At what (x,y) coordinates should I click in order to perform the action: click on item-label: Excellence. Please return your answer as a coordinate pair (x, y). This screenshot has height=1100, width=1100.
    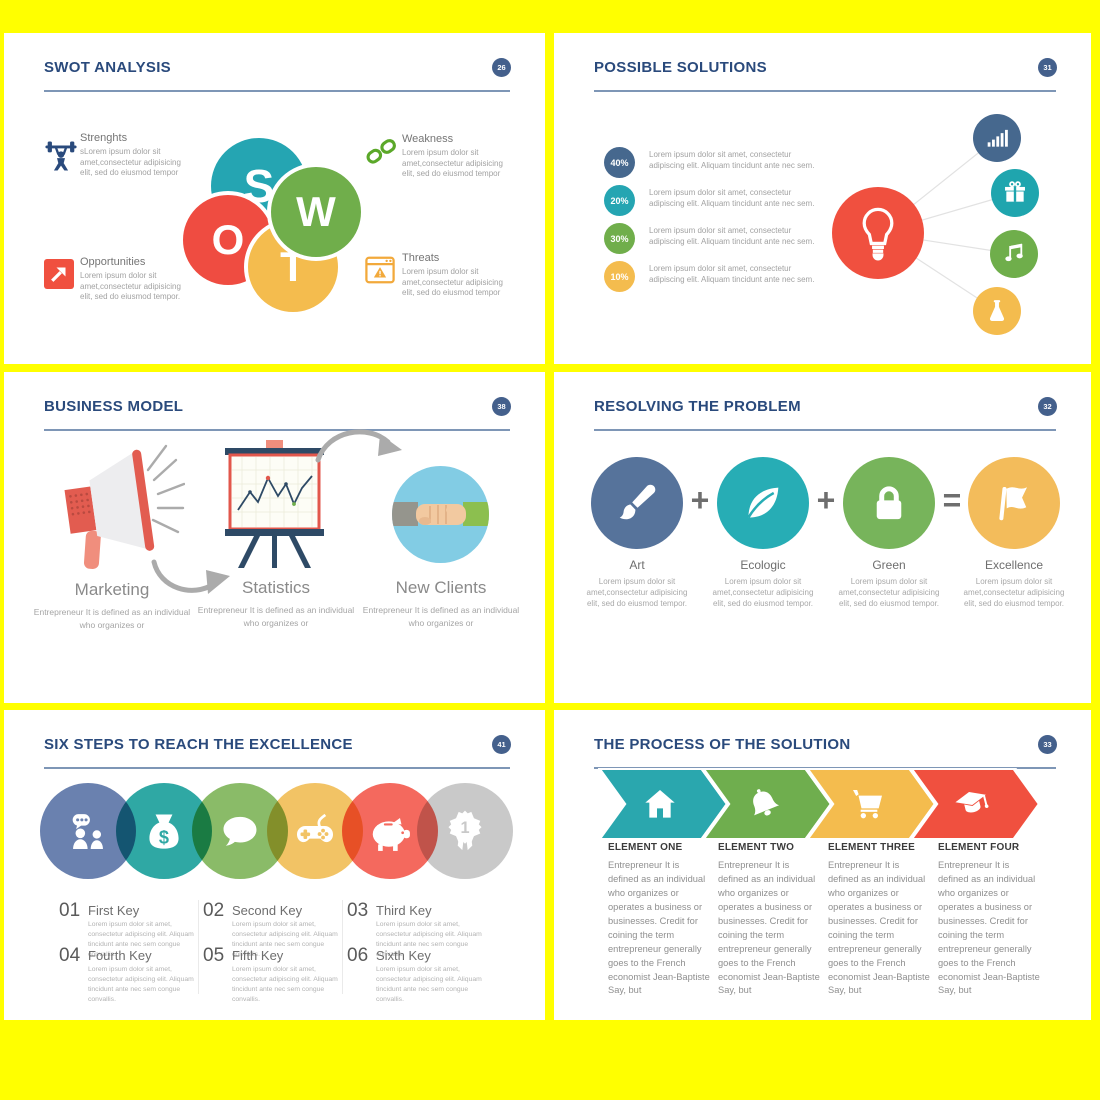
    Looking at the image, I should click on (1014, 565).